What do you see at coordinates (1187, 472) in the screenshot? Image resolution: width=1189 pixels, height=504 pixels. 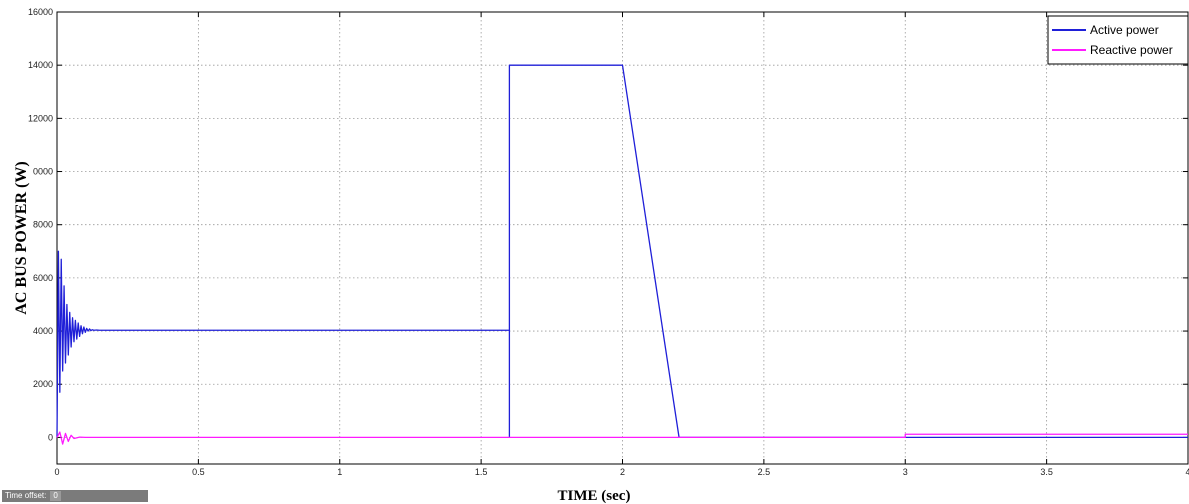 I see `x-tick-label: 4` at bounding box center [1187, 472].